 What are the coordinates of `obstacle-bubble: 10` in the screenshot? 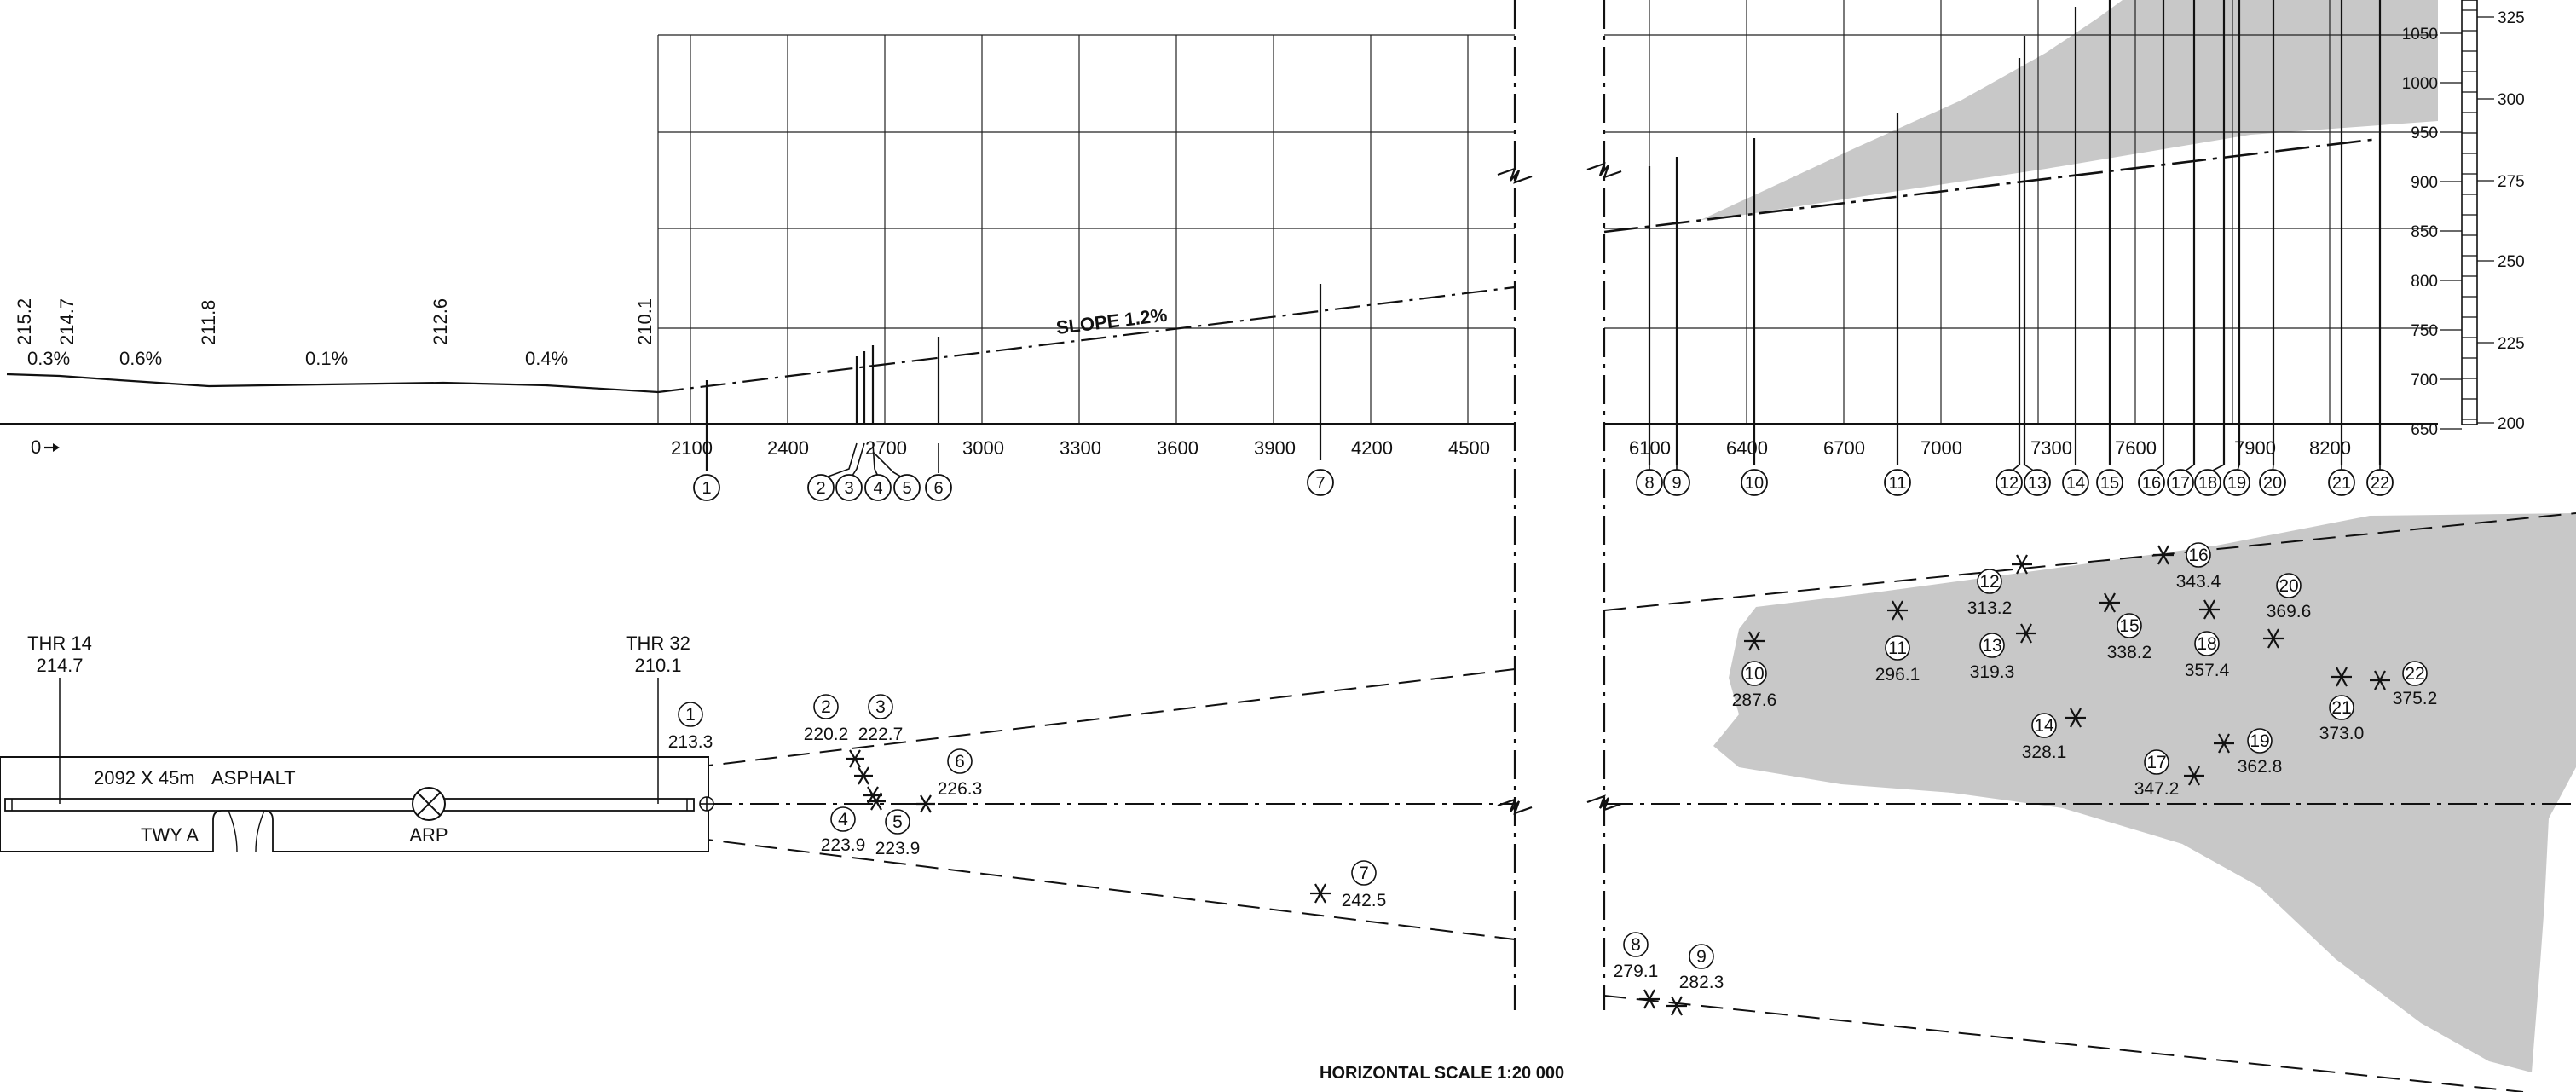 It's located at (1754, 482).